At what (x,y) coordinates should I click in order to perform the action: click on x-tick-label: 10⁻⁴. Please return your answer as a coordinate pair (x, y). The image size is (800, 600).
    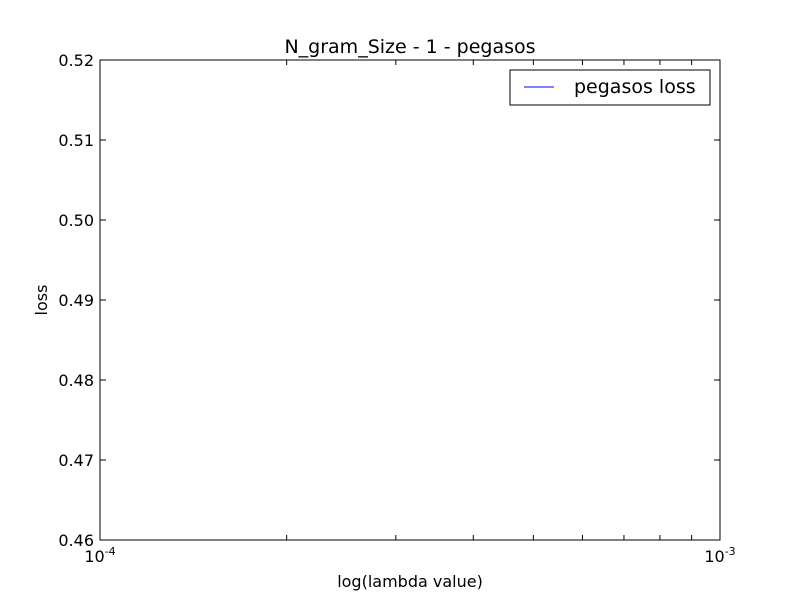
    Looking at the image, I should click on (99, 555).